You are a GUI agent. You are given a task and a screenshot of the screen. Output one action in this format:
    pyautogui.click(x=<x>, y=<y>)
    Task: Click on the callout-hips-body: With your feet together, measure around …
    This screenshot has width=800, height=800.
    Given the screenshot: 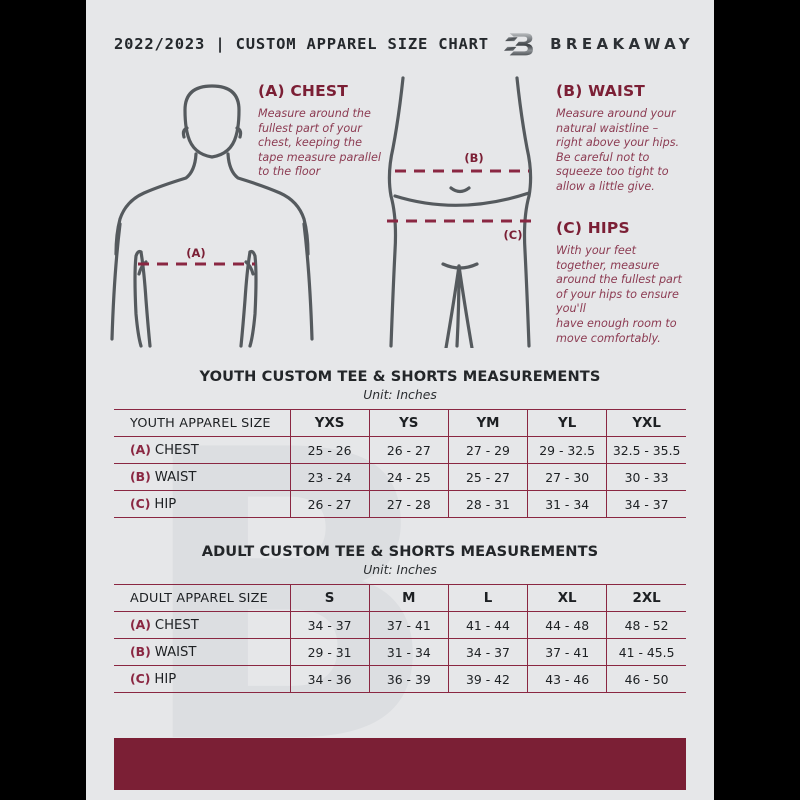 What is the action you would take?
    pyautogui.click(x=619, y=294)
    